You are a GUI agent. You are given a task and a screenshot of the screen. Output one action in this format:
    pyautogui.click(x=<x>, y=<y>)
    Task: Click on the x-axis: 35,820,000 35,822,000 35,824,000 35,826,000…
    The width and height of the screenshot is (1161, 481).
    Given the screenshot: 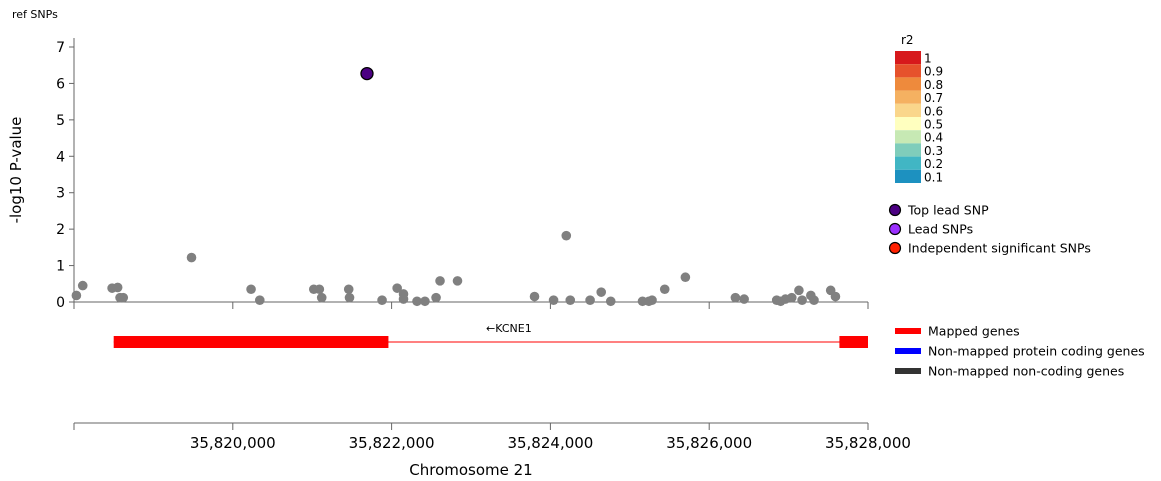 What is the action you would take?
    pyautogui.click(x=492, y=450)
    